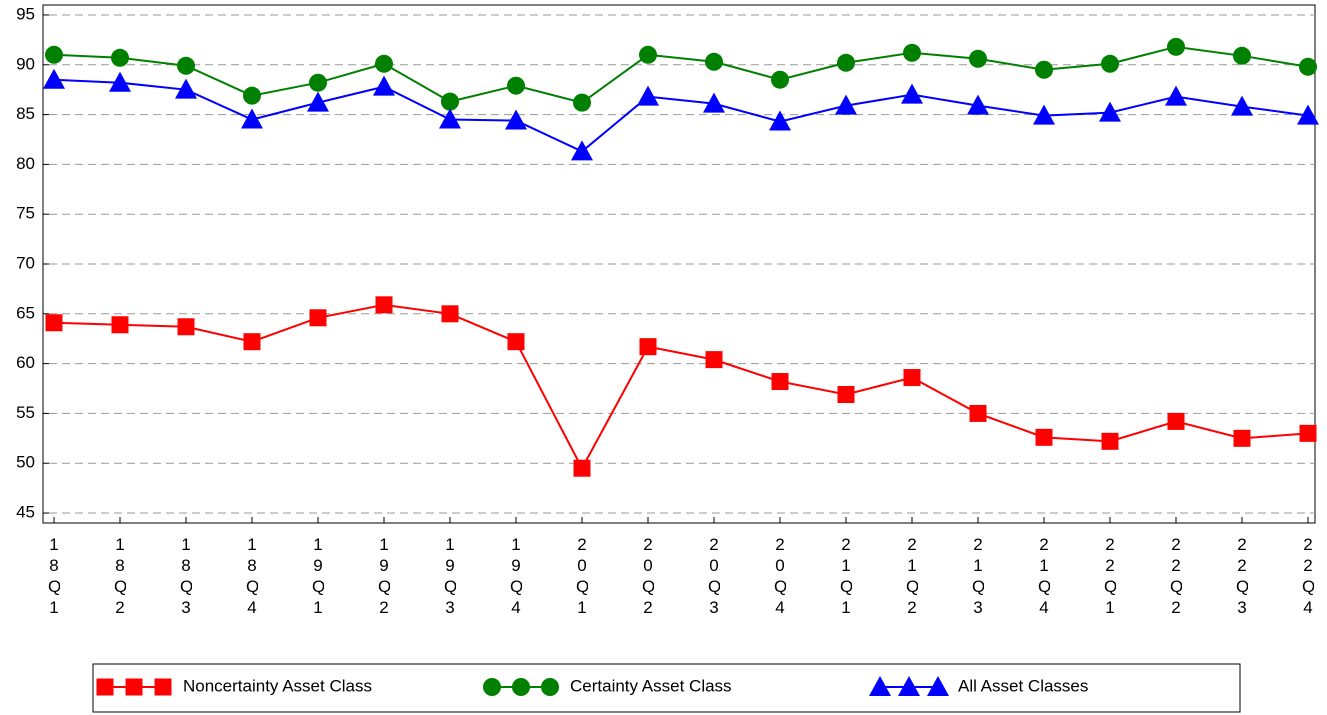 The image size is (1327, 715). What do you see at coordinates (277, 685) in the screenshot?
I see `legend-label: Noncertainty Asset Class` at bounding box center [277, 685].